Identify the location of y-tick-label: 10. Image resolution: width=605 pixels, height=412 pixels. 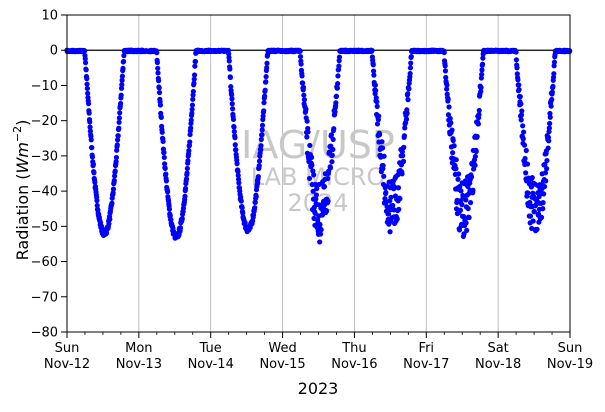
(49, 16).